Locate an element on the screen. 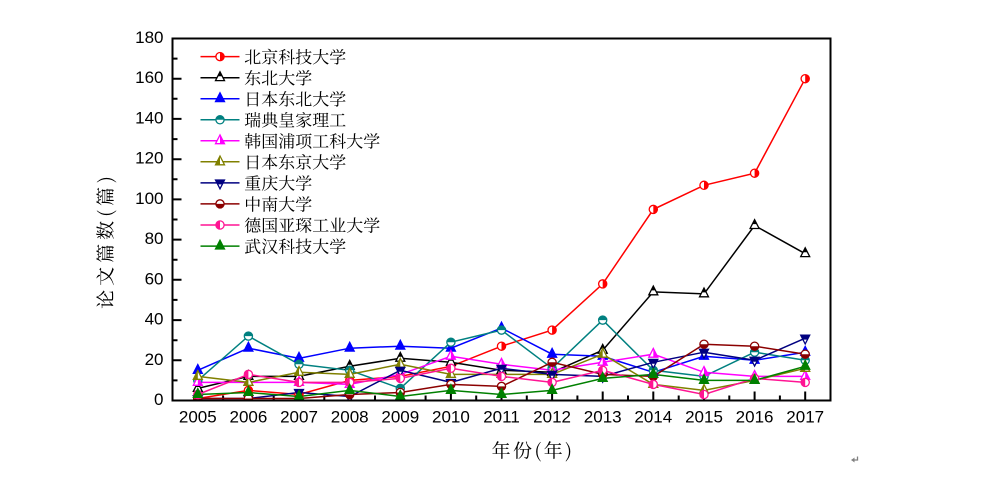  svg-text: 2005 is located at coordinates (198, 417).